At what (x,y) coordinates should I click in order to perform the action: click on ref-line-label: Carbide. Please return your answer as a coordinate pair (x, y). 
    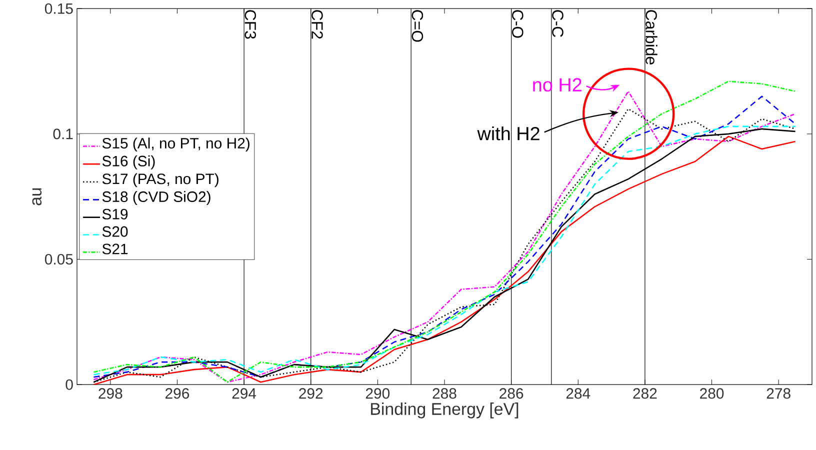
    Looking at the image, I should click on (652, 37).